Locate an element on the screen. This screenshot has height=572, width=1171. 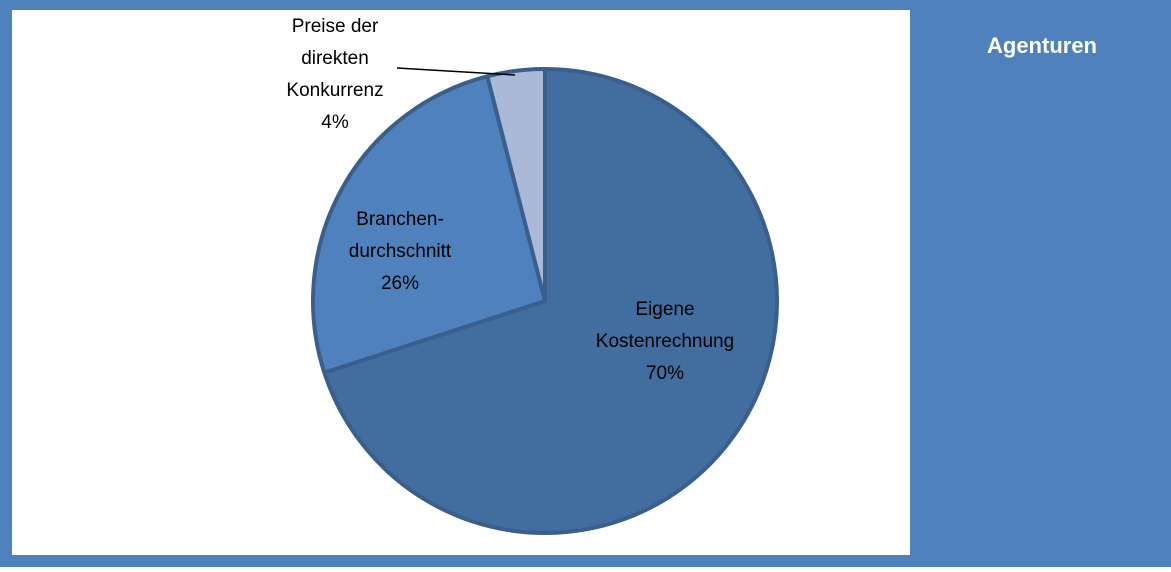
value-label: 70% is located at coordinates (665, 373).